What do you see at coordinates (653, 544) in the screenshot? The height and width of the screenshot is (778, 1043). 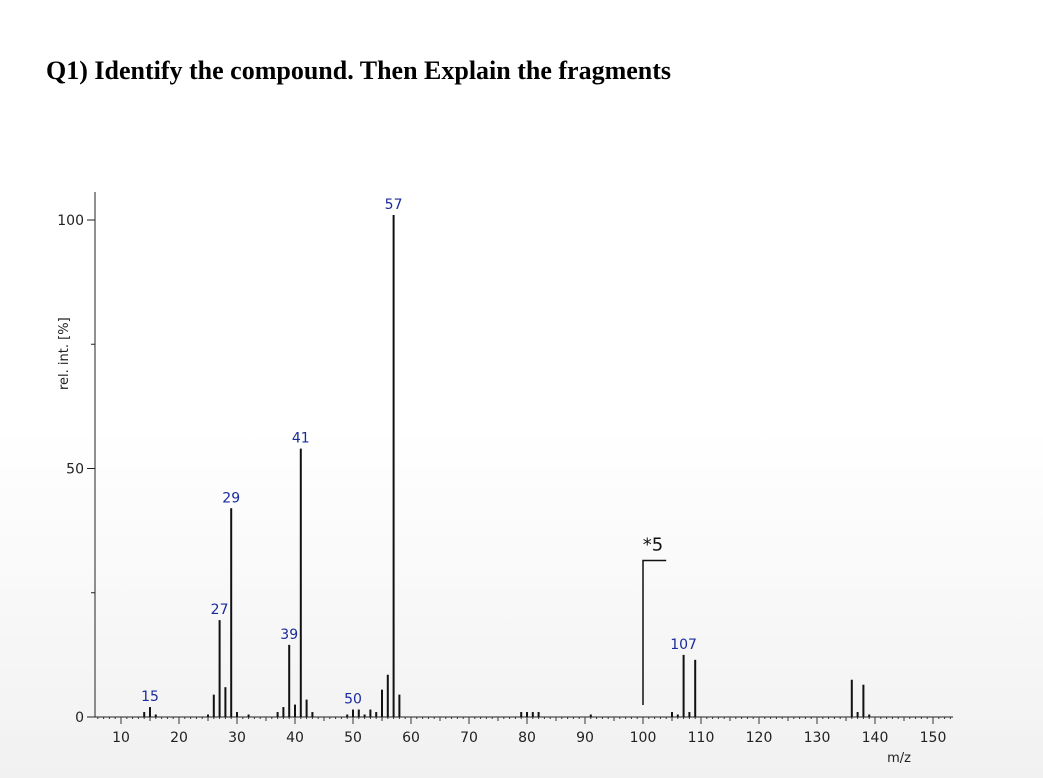 I see `magnification-label: *5` at bounding box center [653, 544].